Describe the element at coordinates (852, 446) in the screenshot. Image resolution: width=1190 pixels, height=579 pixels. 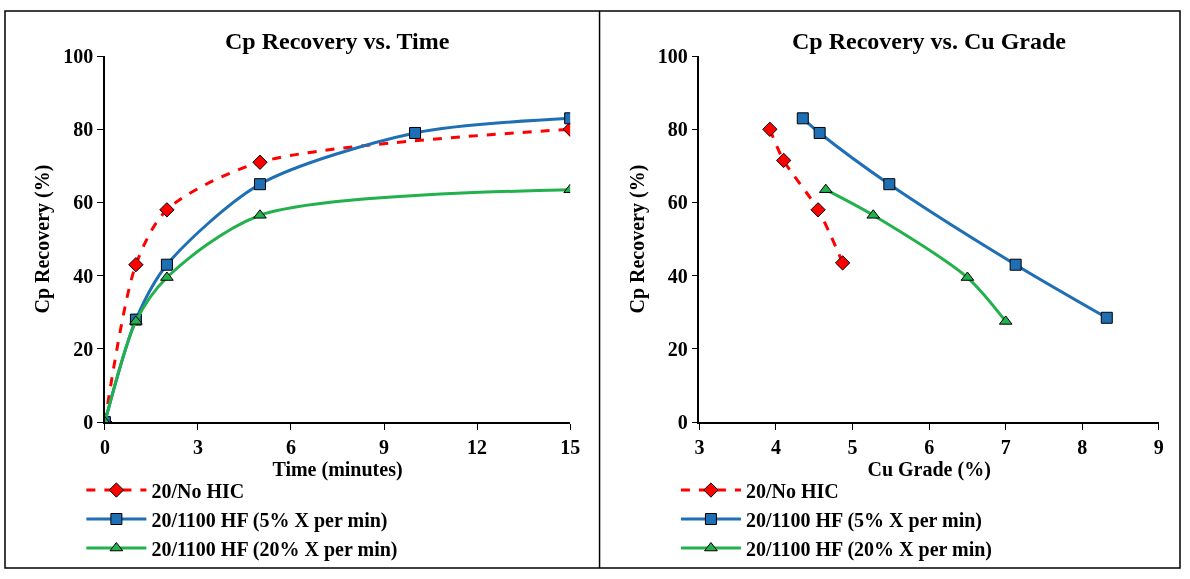
I see `x-tick-label: 5` at that location.